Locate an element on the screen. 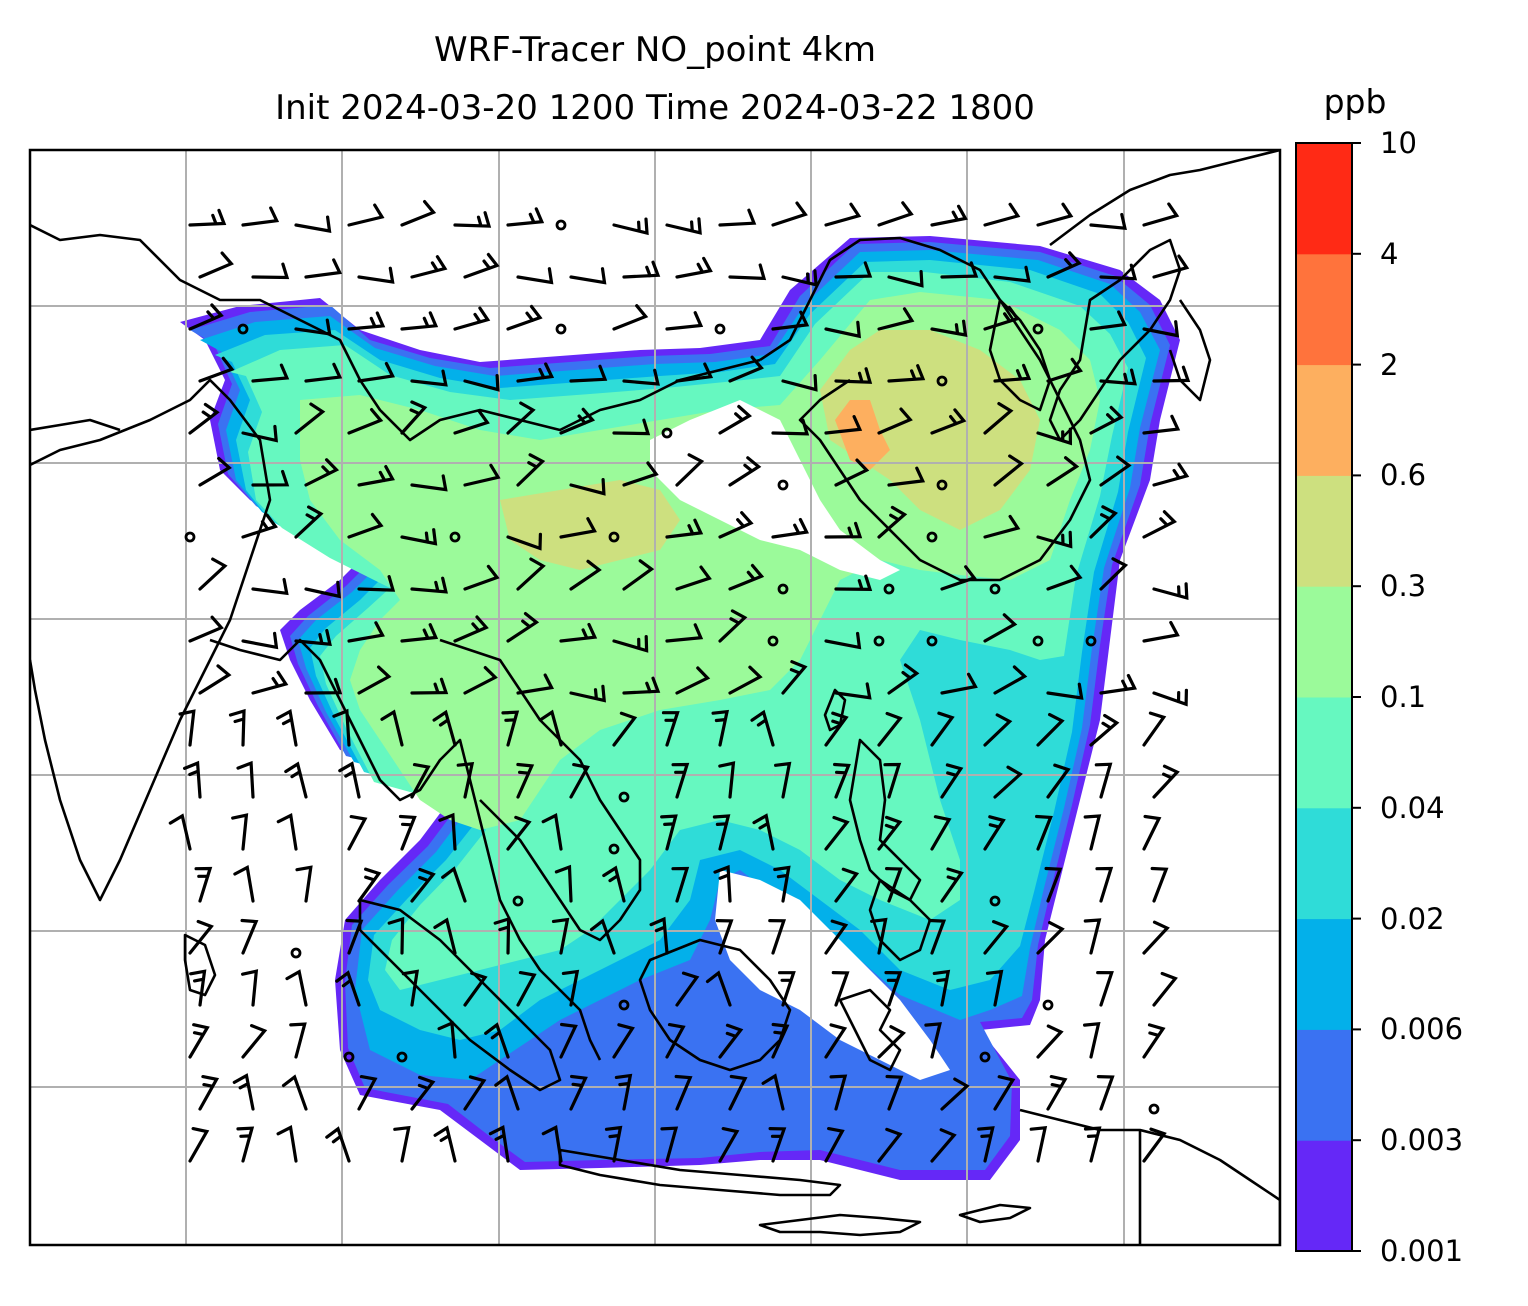  coastline-mindanao is located at coordinates (900, 920).